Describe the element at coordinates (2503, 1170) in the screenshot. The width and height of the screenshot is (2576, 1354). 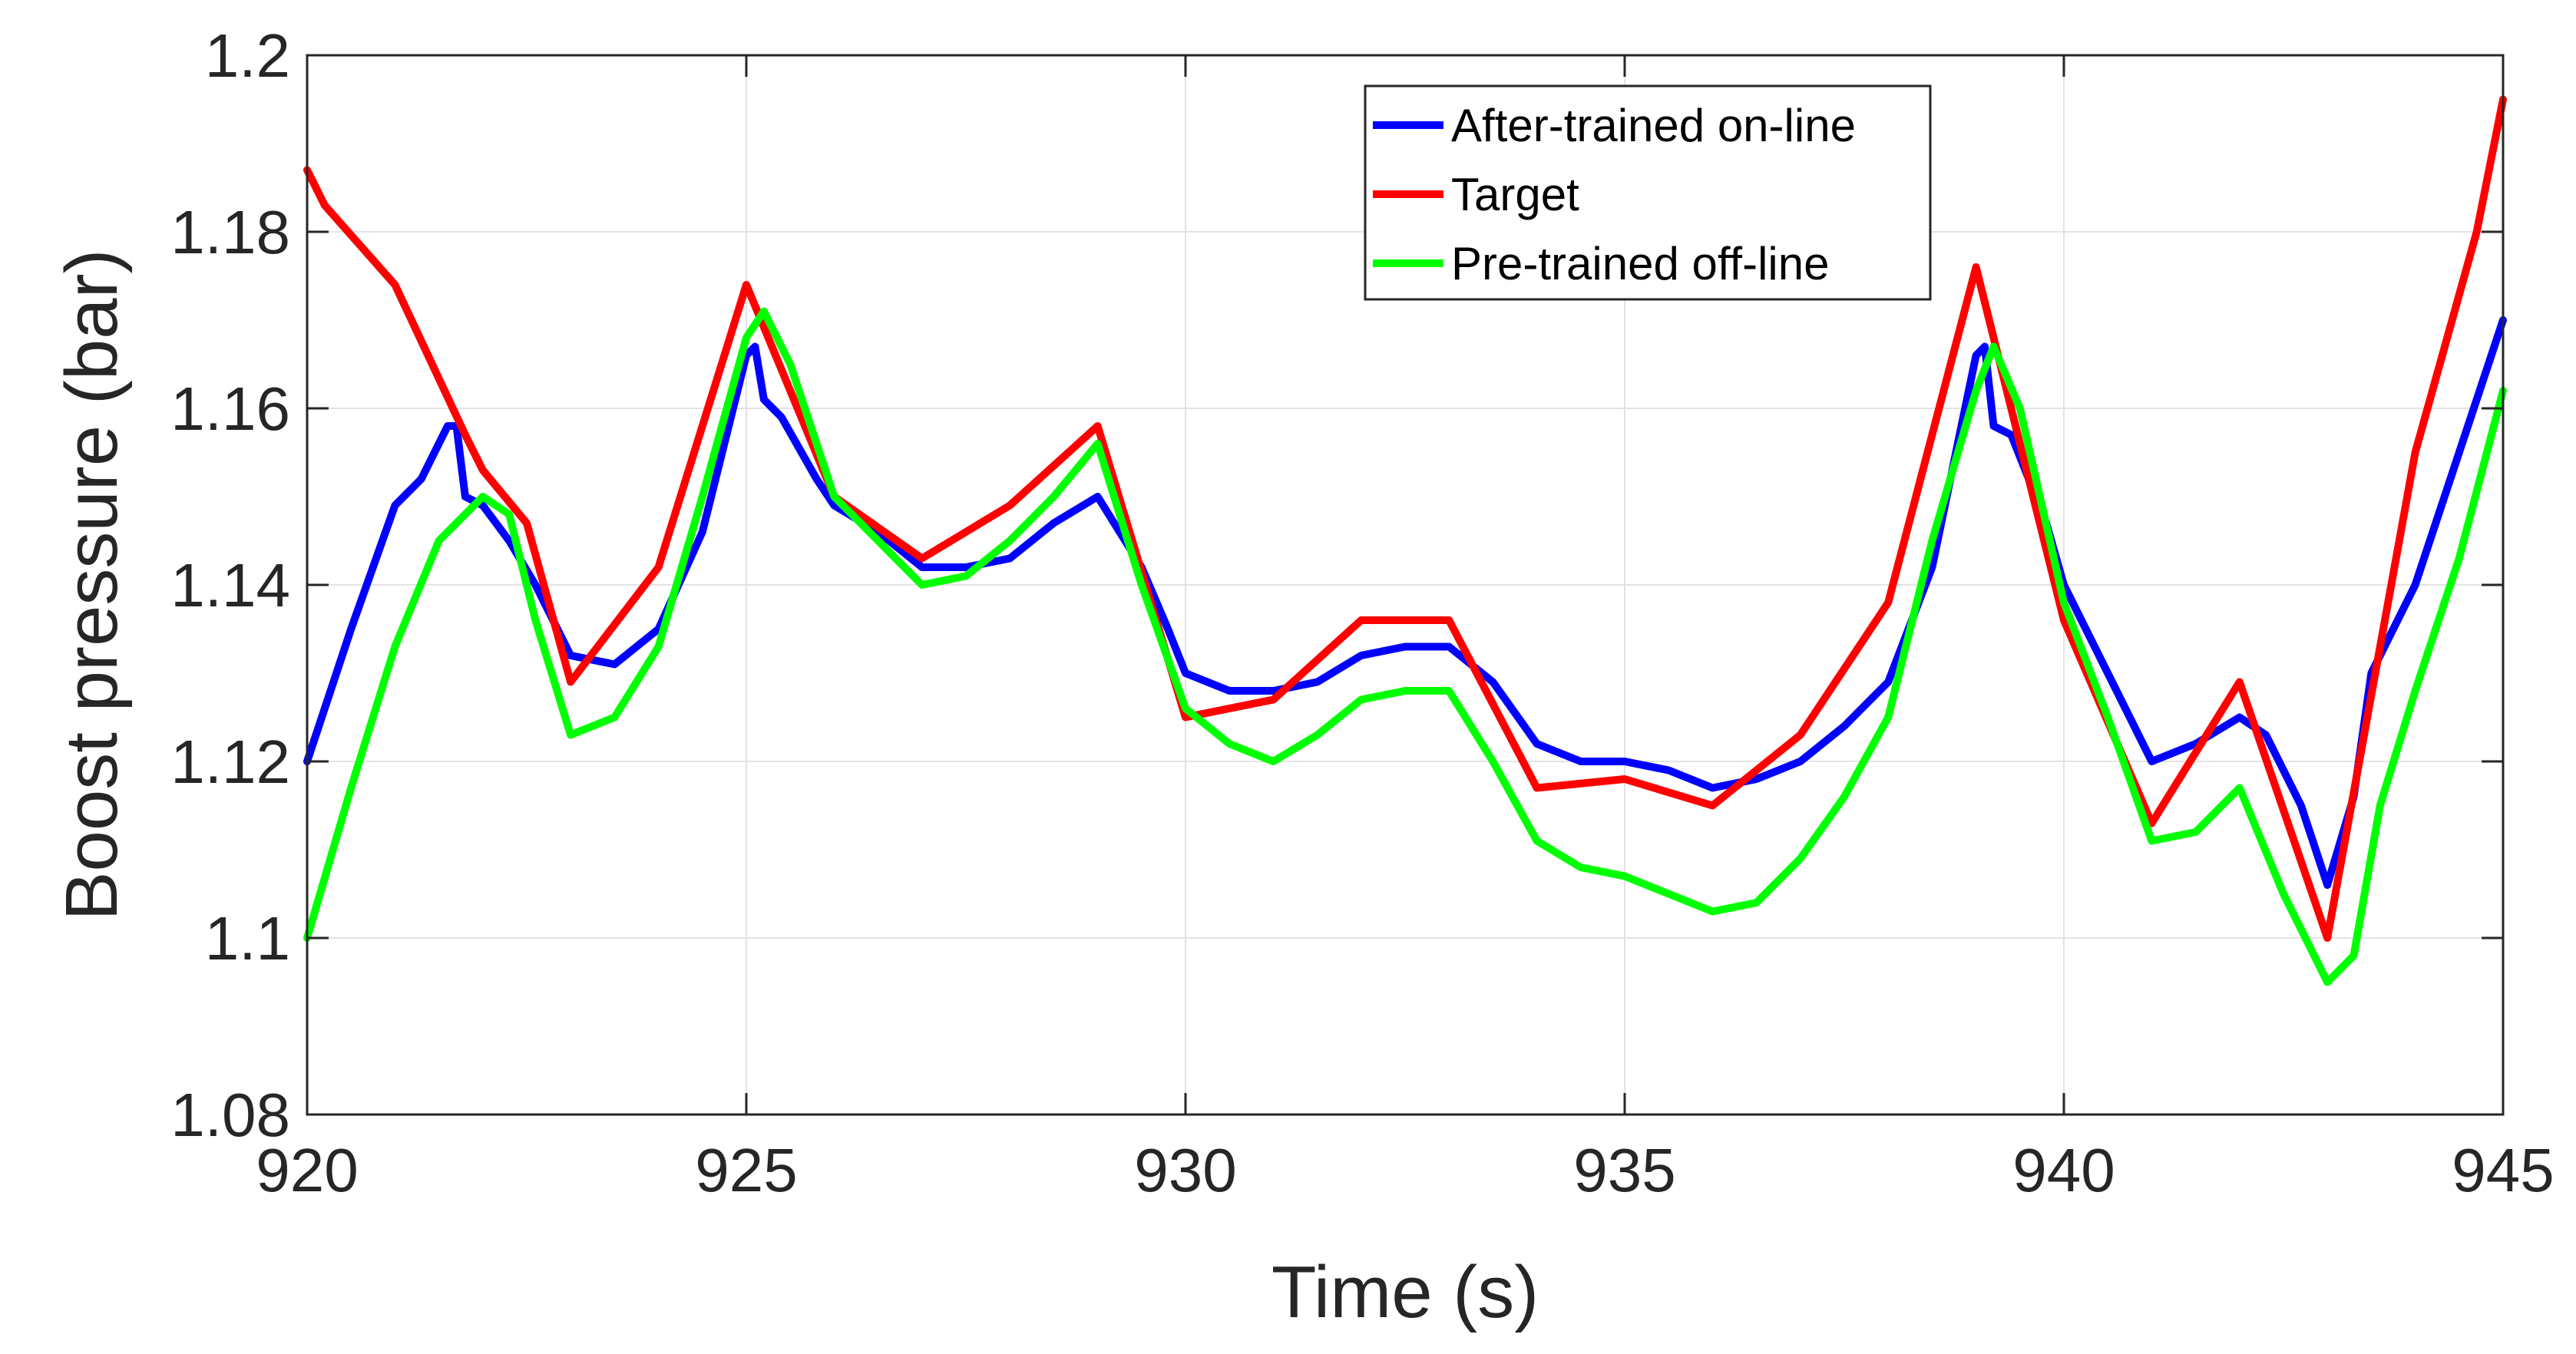
I see `x-tick-label: 945` at that location.